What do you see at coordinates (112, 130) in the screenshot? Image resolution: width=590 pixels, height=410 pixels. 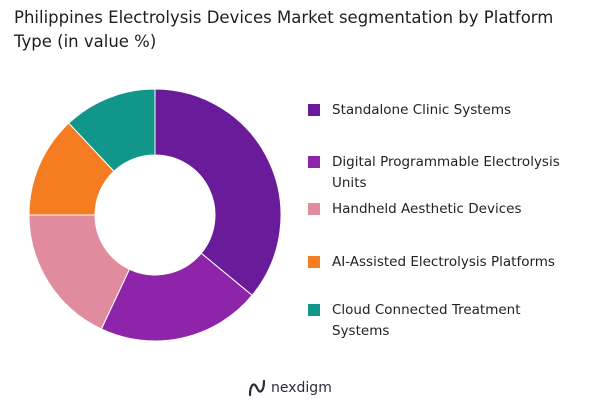 I see `donut-slice-cloud-connected-treatment-systems` at bounding box center [112, 130].